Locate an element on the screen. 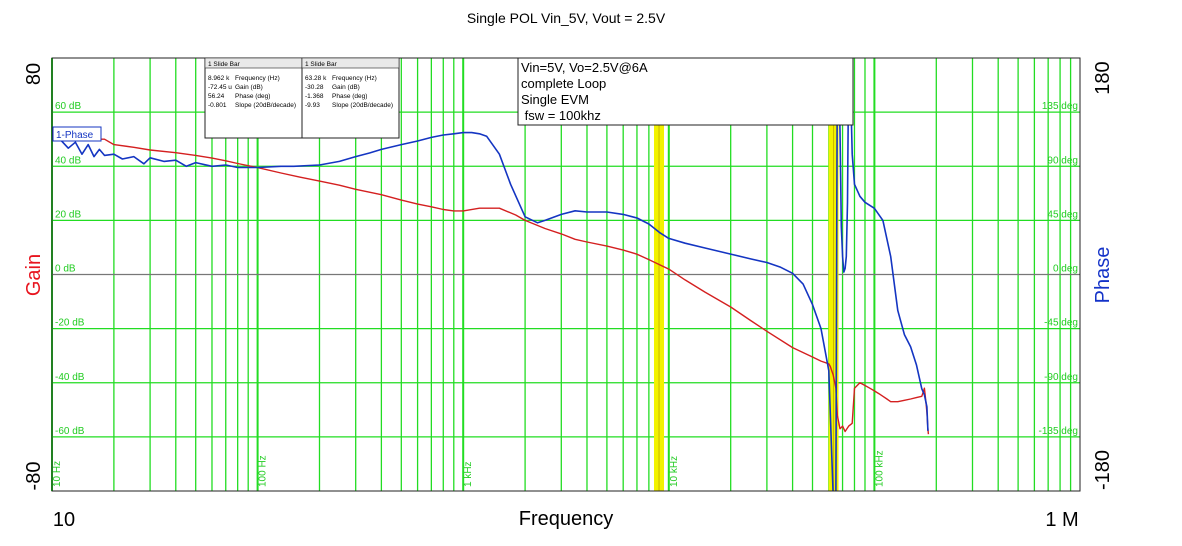 This screenshot has width=1182, height=546. gain-tick-label: -60 dB is located at coordinates (70, 431).